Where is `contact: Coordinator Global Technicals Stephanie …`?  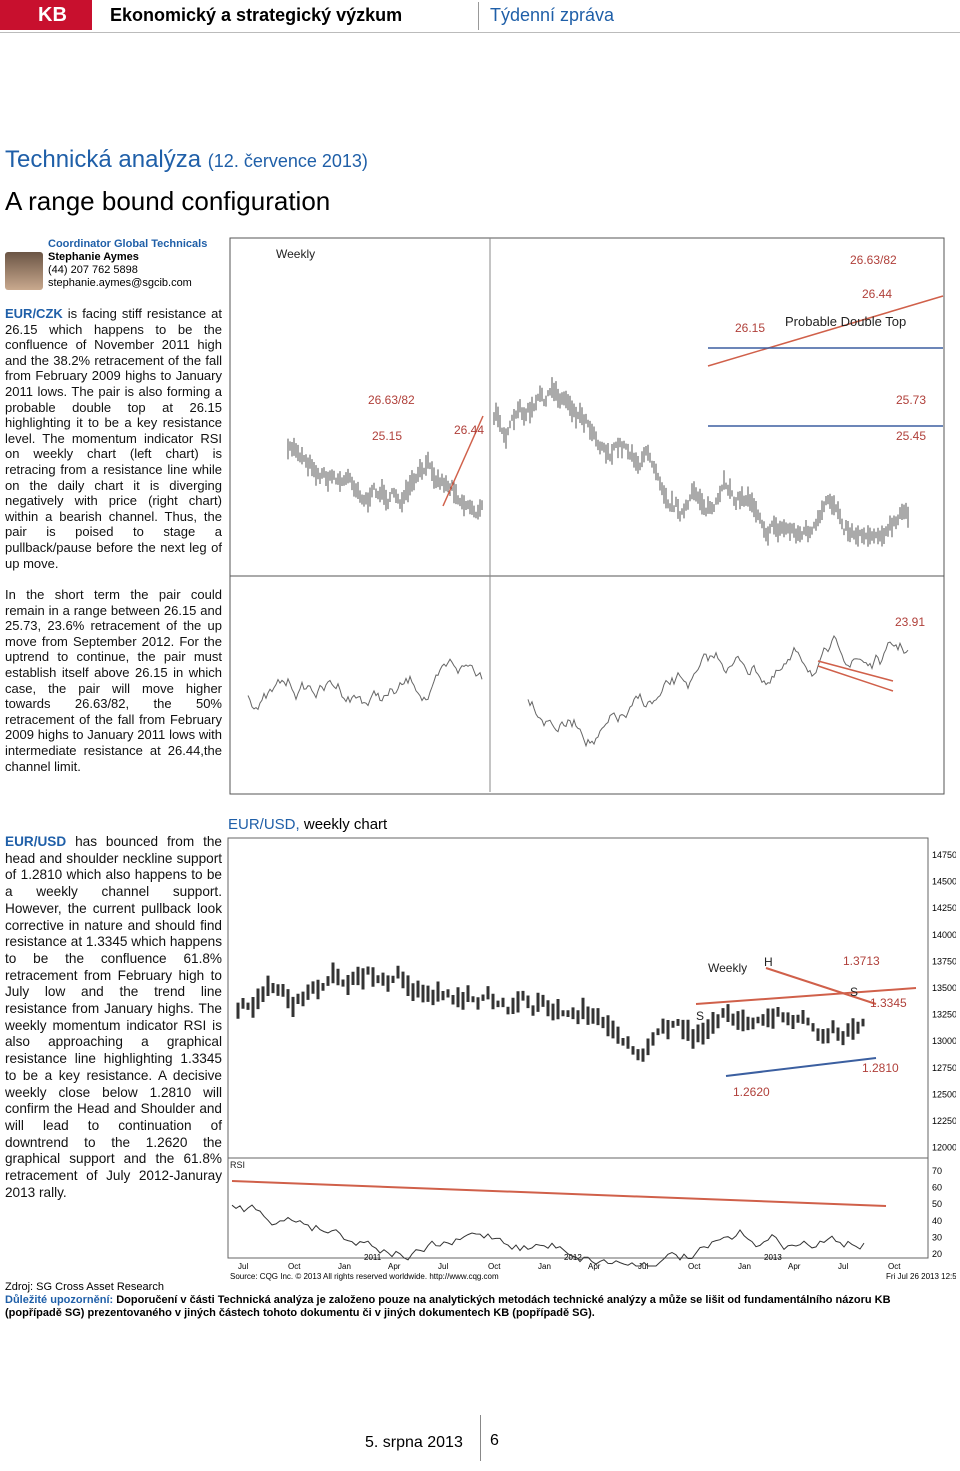
contact: Coordinator Global Technicals Stephanie … is located at coordinates (127, 264).